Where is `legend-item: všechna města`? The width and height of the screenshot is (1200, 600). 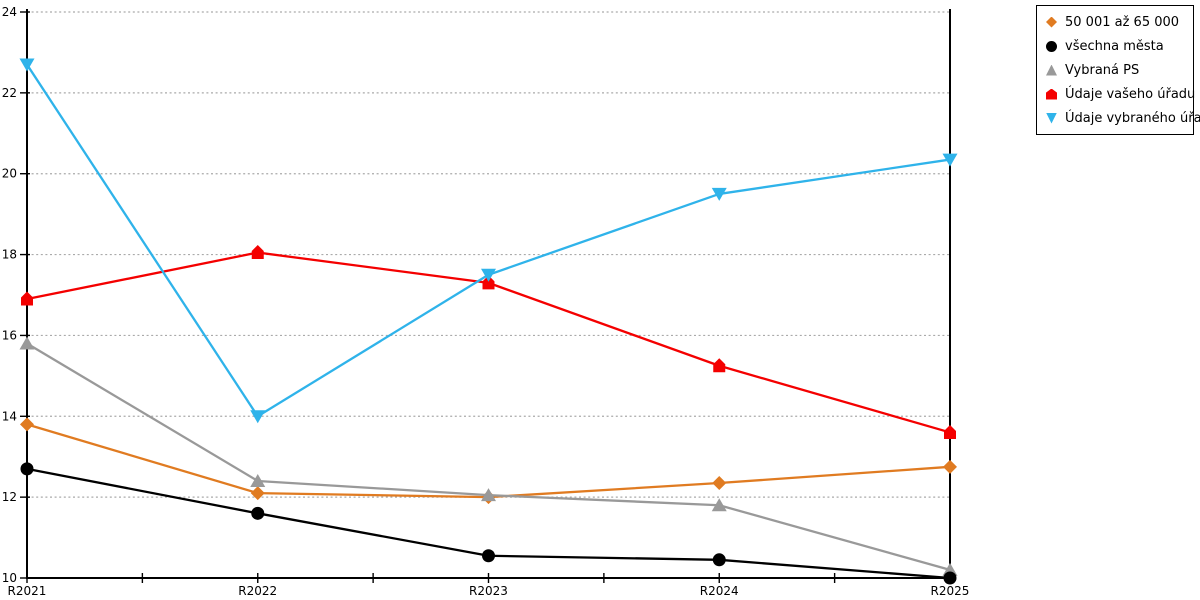 legend-item: všechna města is located at coordinates (1119, 46).